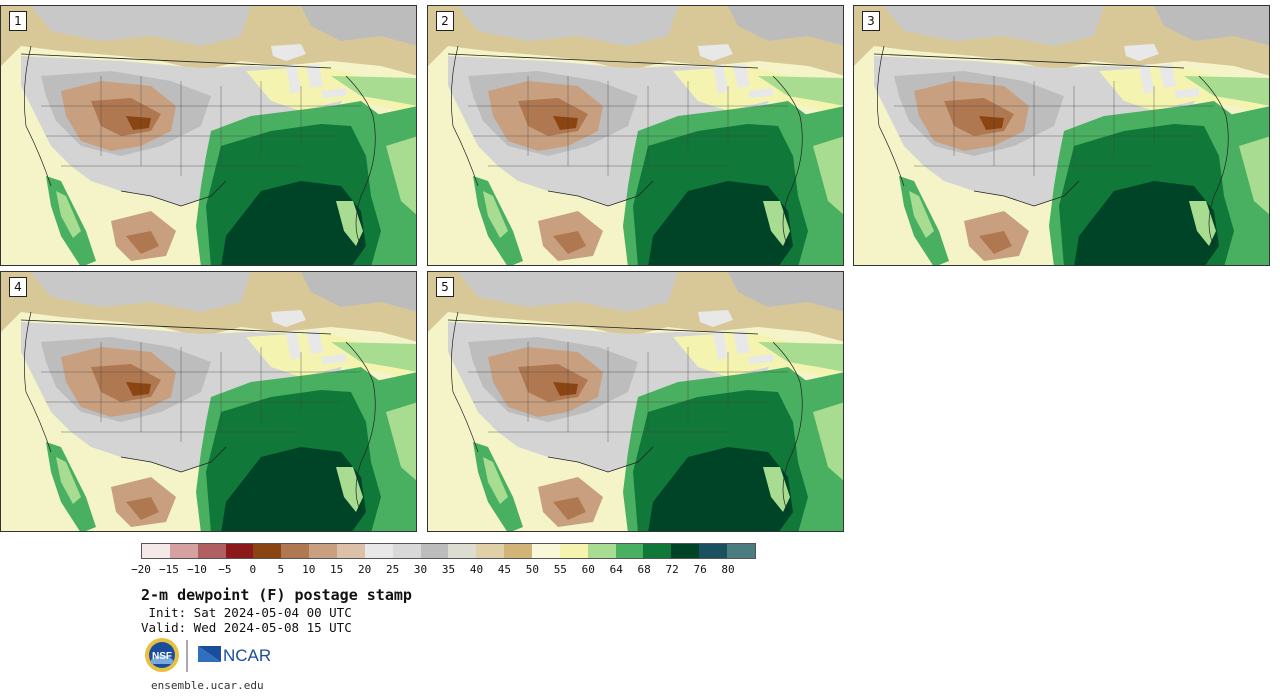 The width and height of the screenshot is (1280, 696). I want to click on colorbar-tick-label: 76, so click(700, 569).